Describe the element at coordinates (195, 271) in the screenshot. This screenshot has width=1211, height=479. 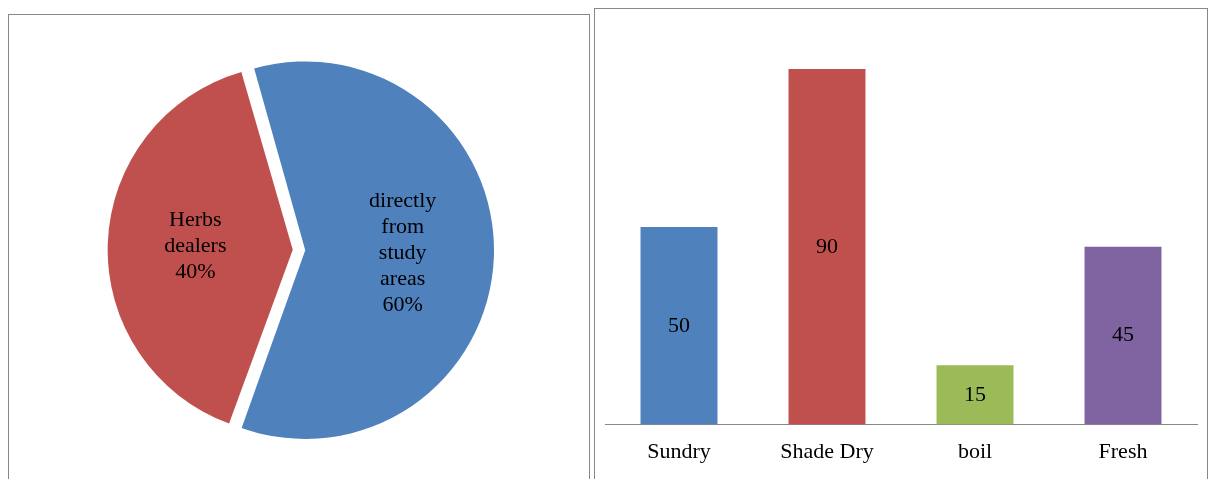
I see `data-label: 40%` at that location.